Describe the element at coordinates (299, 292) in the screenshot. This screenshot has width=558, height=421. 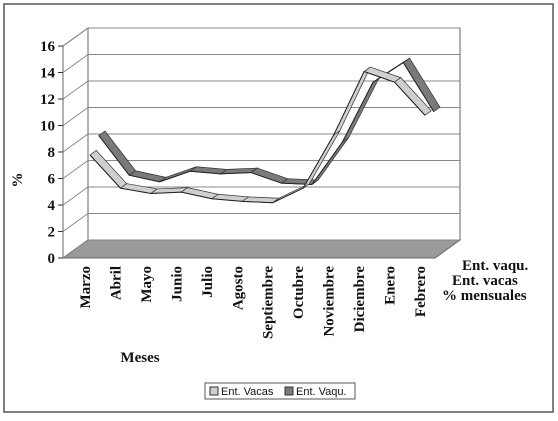
I see `x-tick-label: Octubre` at that location.